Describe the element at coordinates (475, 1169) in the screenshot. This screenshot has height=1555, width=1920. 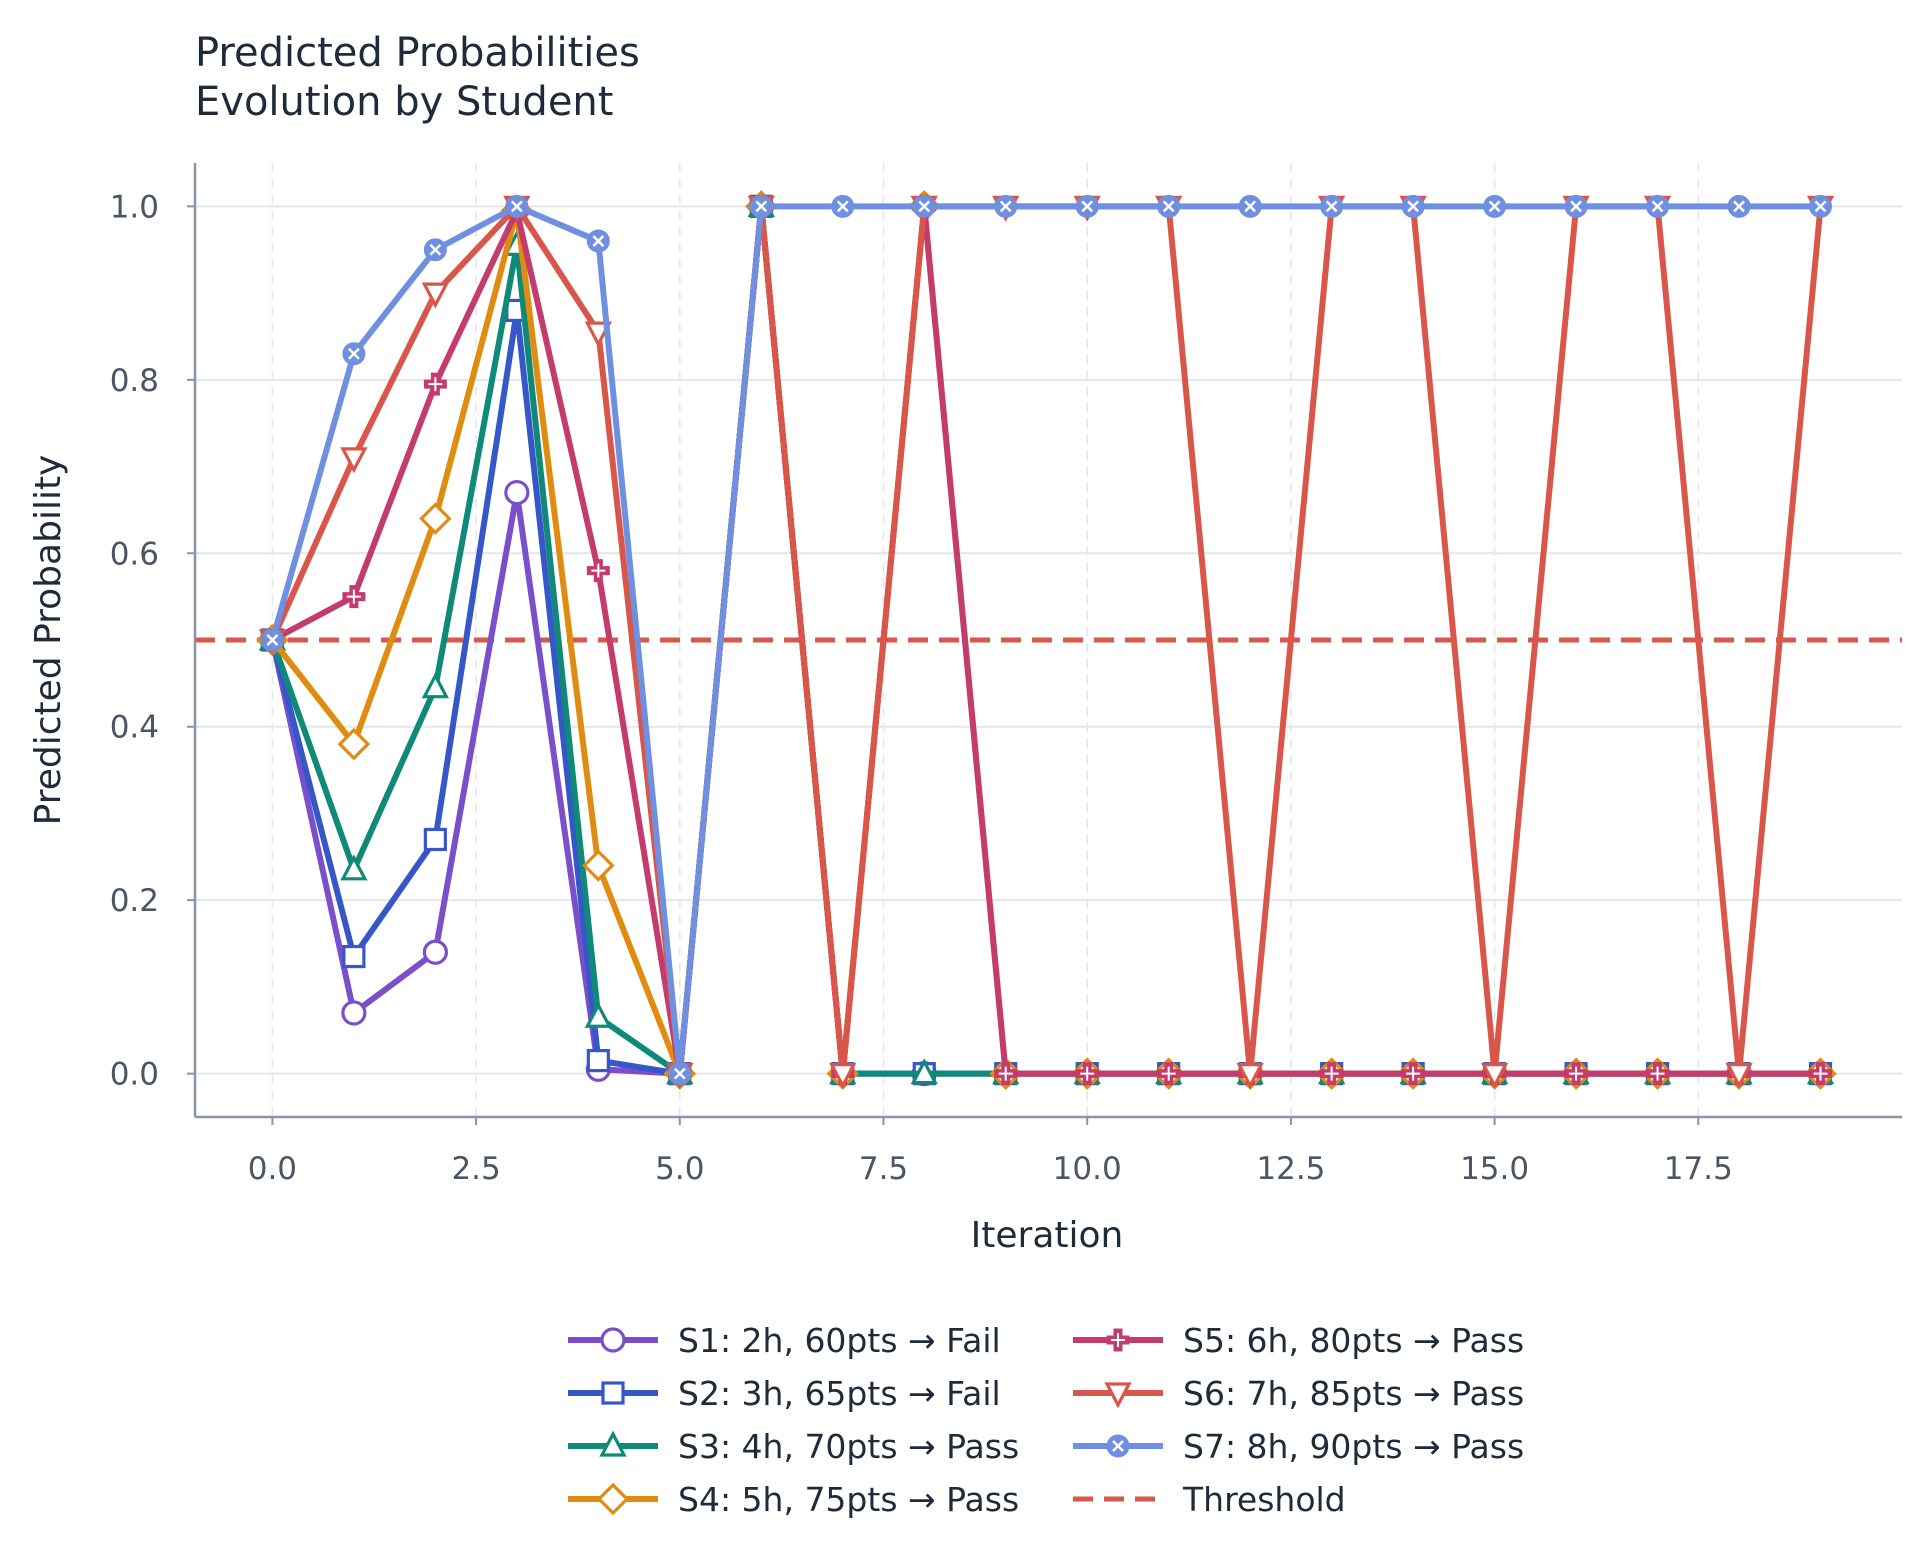
I see `x-tick-label: 2.5` at that location.